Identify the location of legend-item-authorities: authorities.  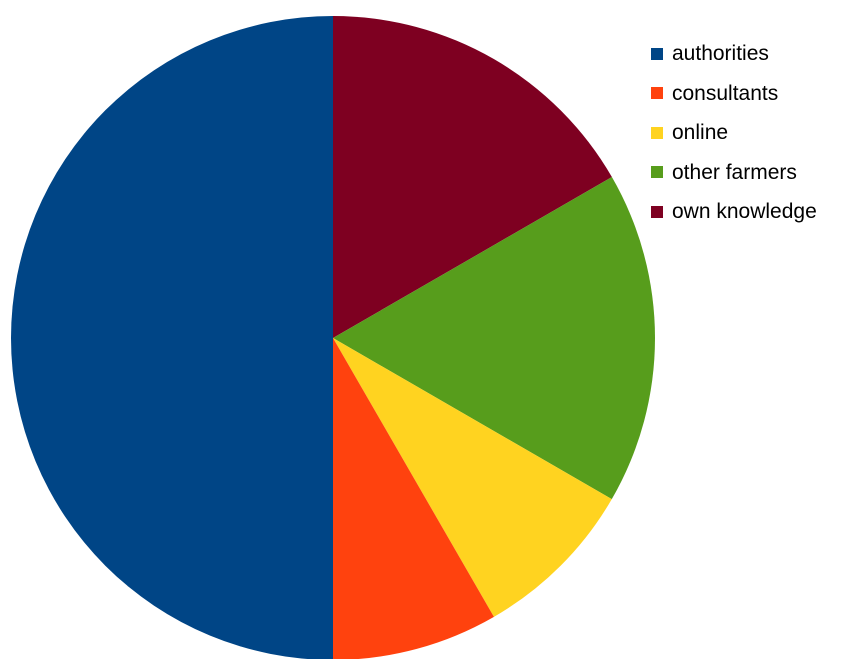
(734, 54).